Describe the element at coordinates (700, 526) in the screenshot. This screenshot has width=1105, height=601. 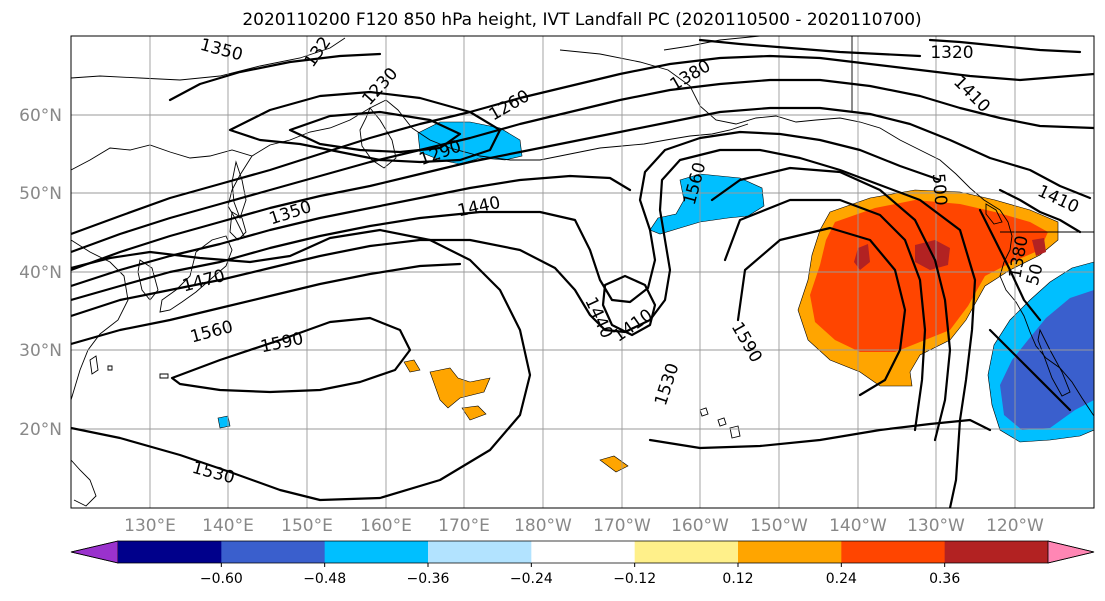
I see `lon-label: 160°W` at that location.